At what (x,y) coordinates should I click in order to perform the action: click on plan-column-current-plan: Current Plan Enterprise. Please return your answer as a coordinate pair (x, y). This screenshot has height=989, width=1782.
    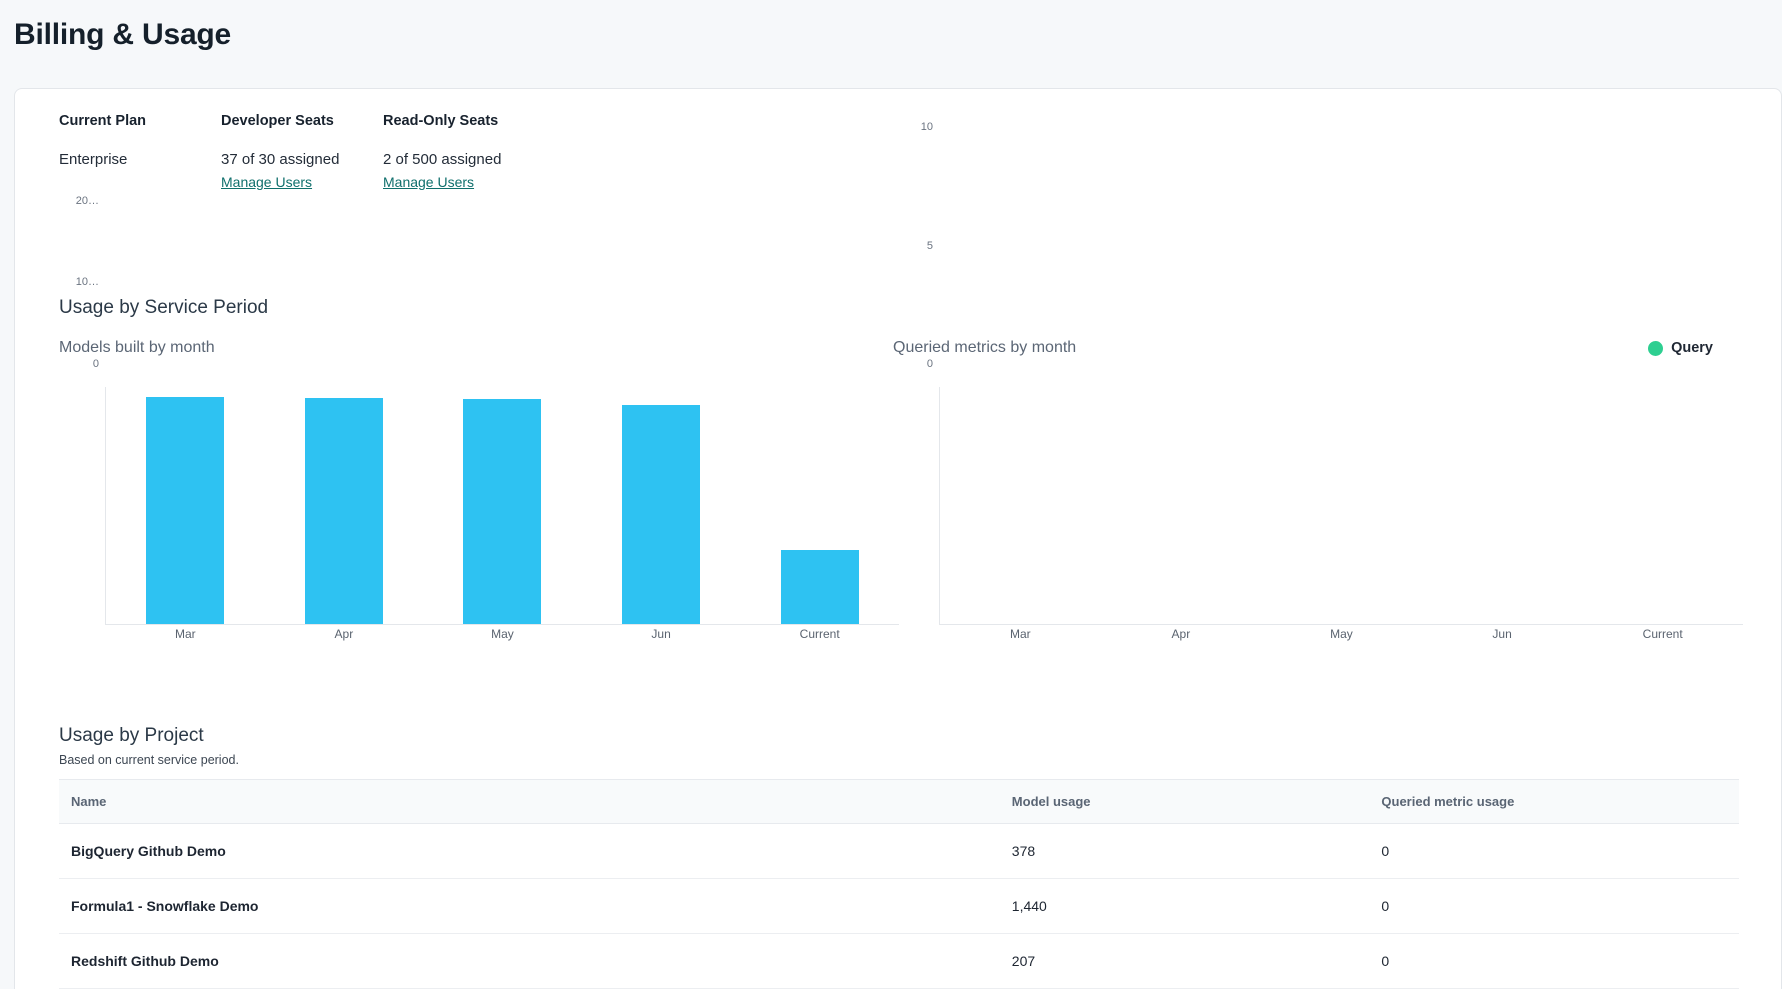
    Looking at the image, I should click on (140, 152).